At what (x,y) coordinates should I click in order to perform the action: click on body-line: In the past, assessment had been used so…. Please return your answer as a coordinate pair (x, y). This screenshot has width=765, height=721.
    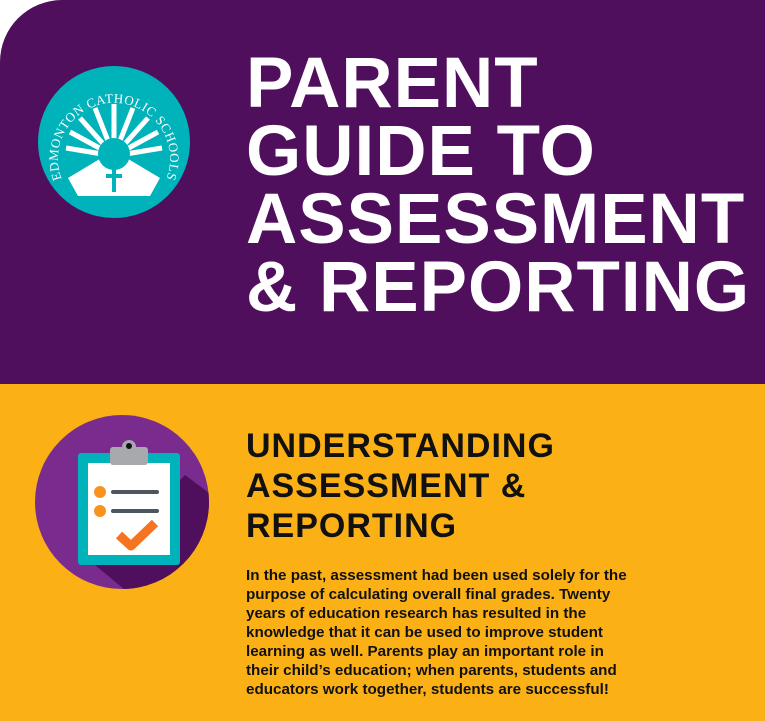
    Looking at the image, I should click on (436, 575).